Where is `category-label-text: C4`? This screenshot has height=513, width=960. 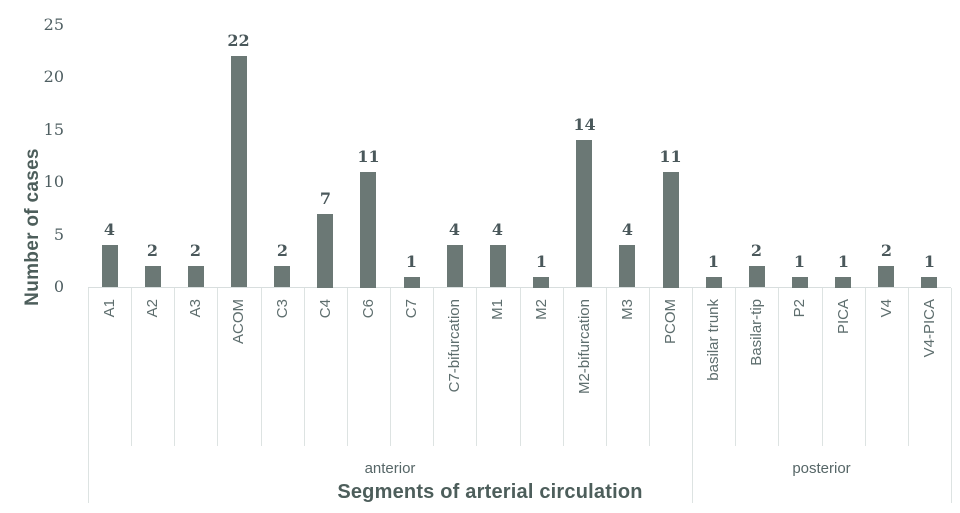 category-label-text: C4 is located at coordinates (325, 309).